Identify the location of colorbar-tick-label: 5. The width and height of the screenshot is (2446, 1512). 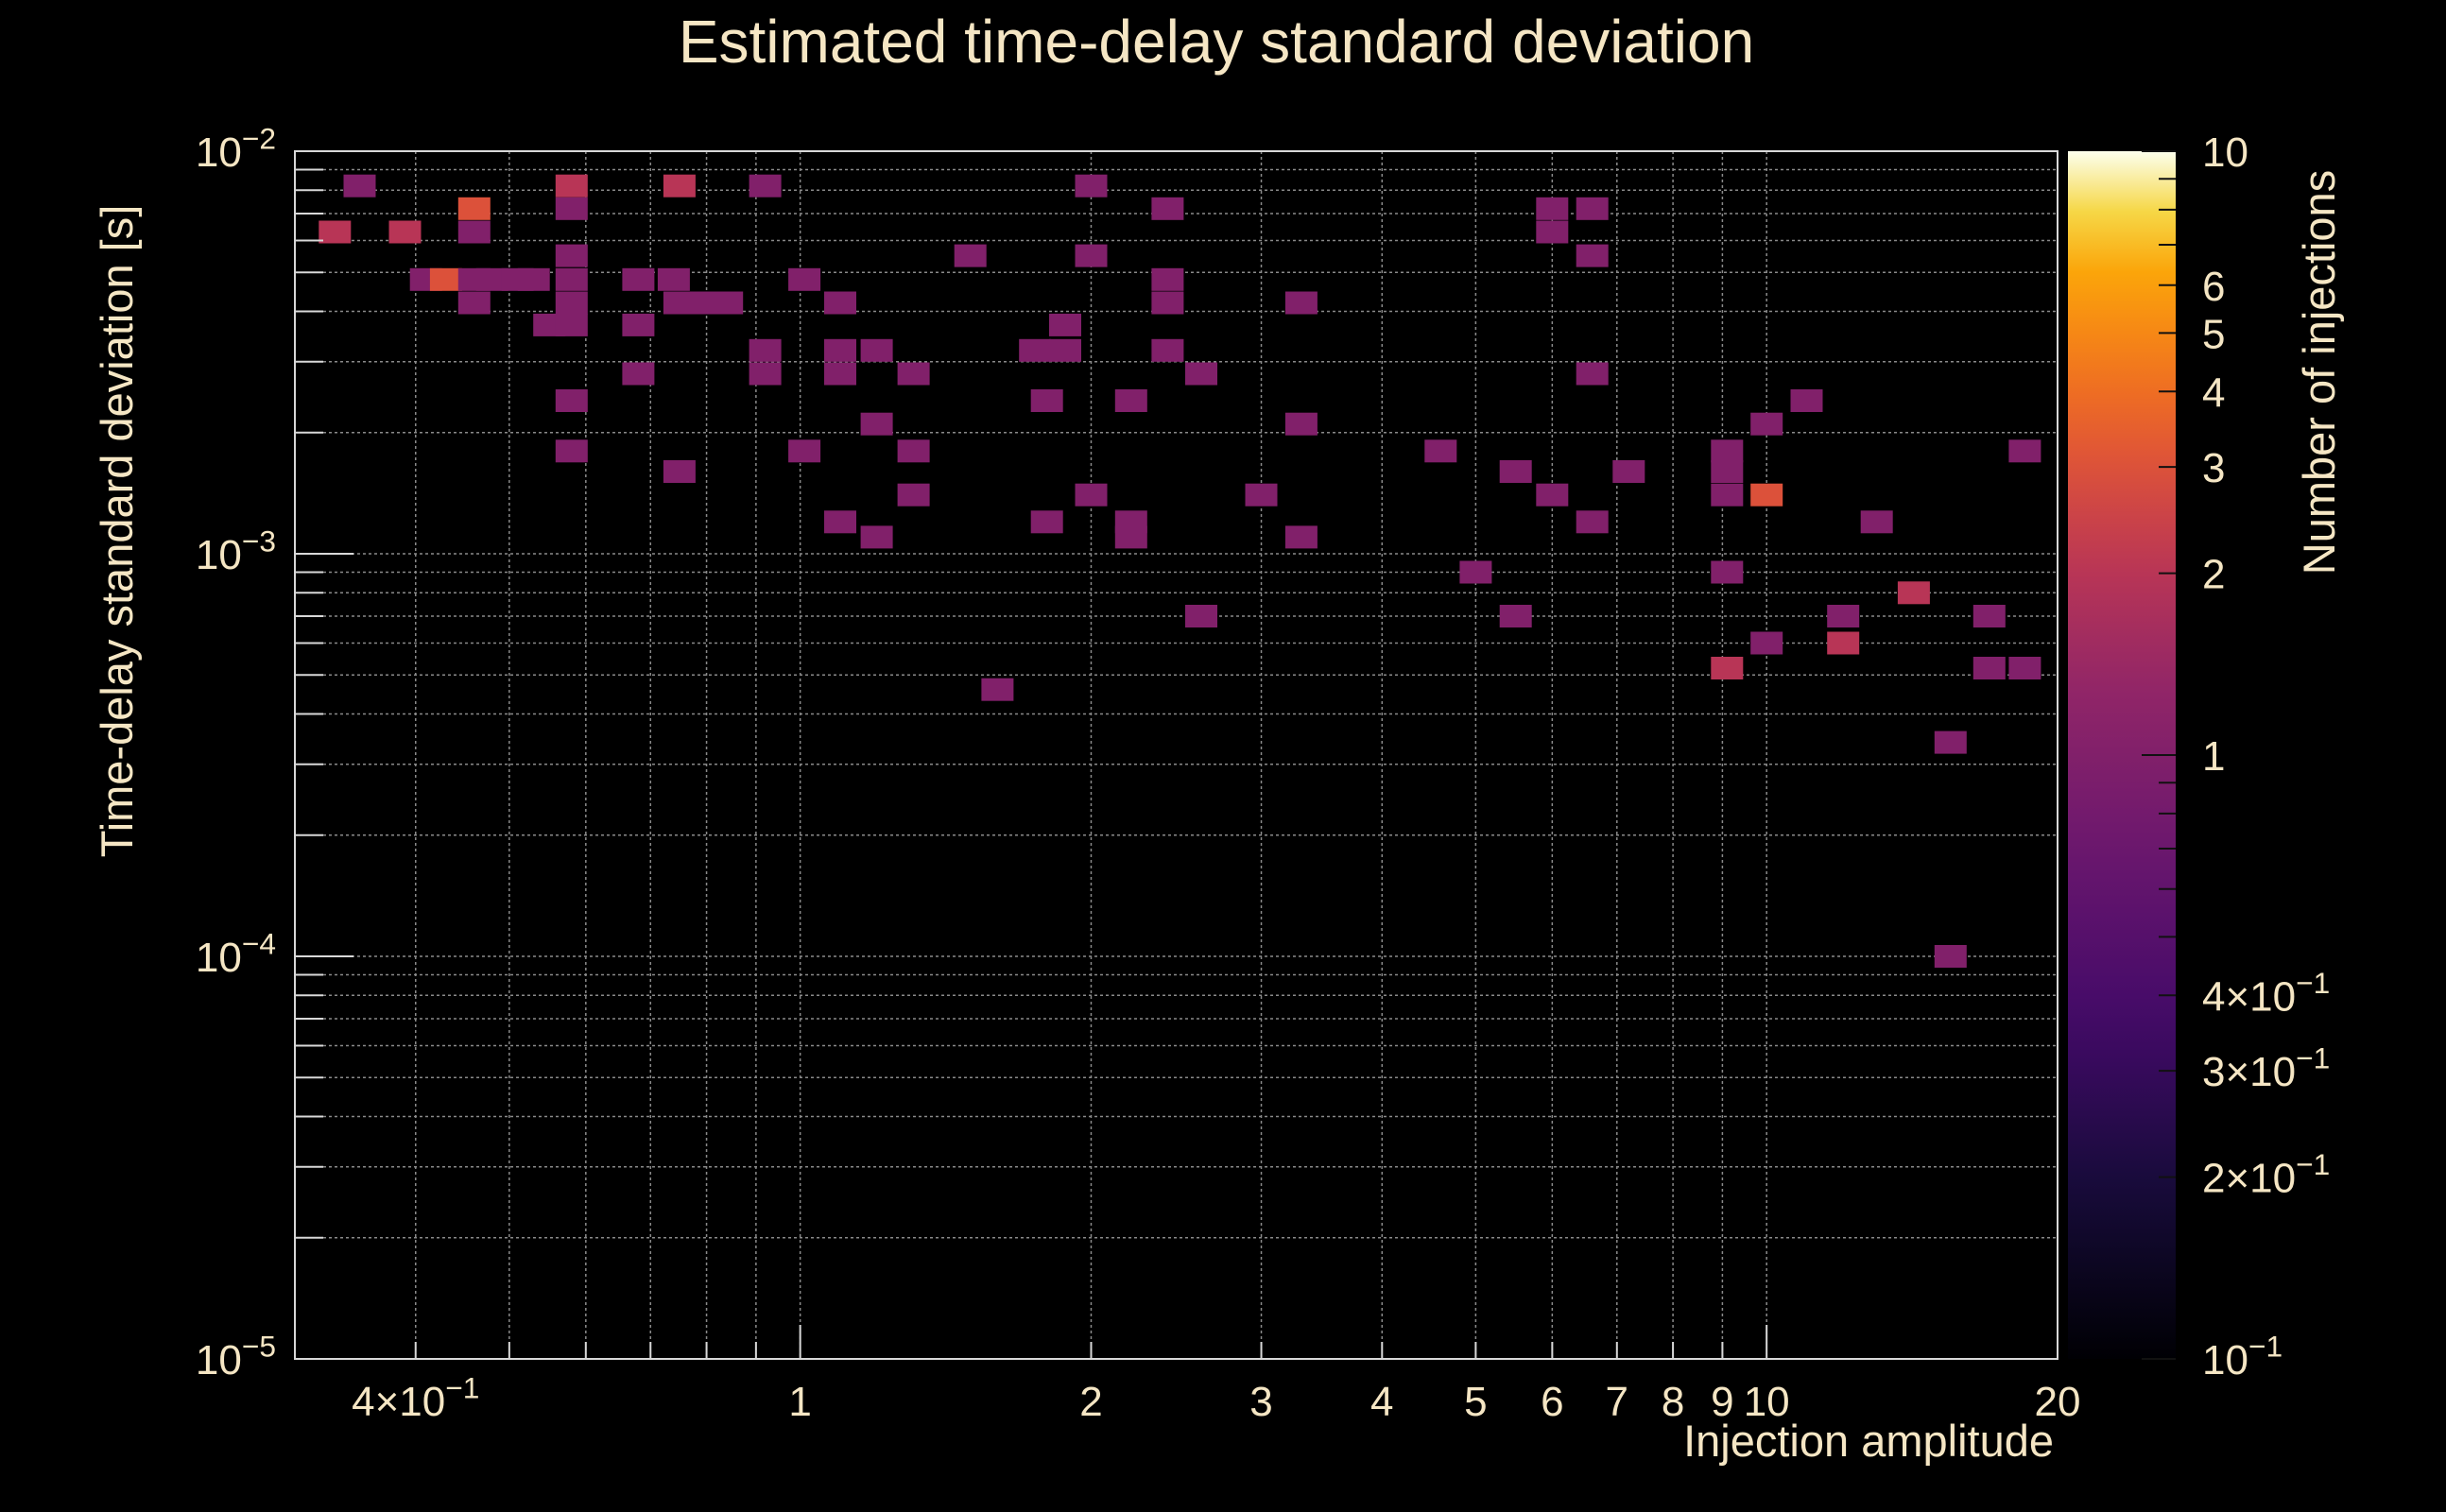
(2213, 334).